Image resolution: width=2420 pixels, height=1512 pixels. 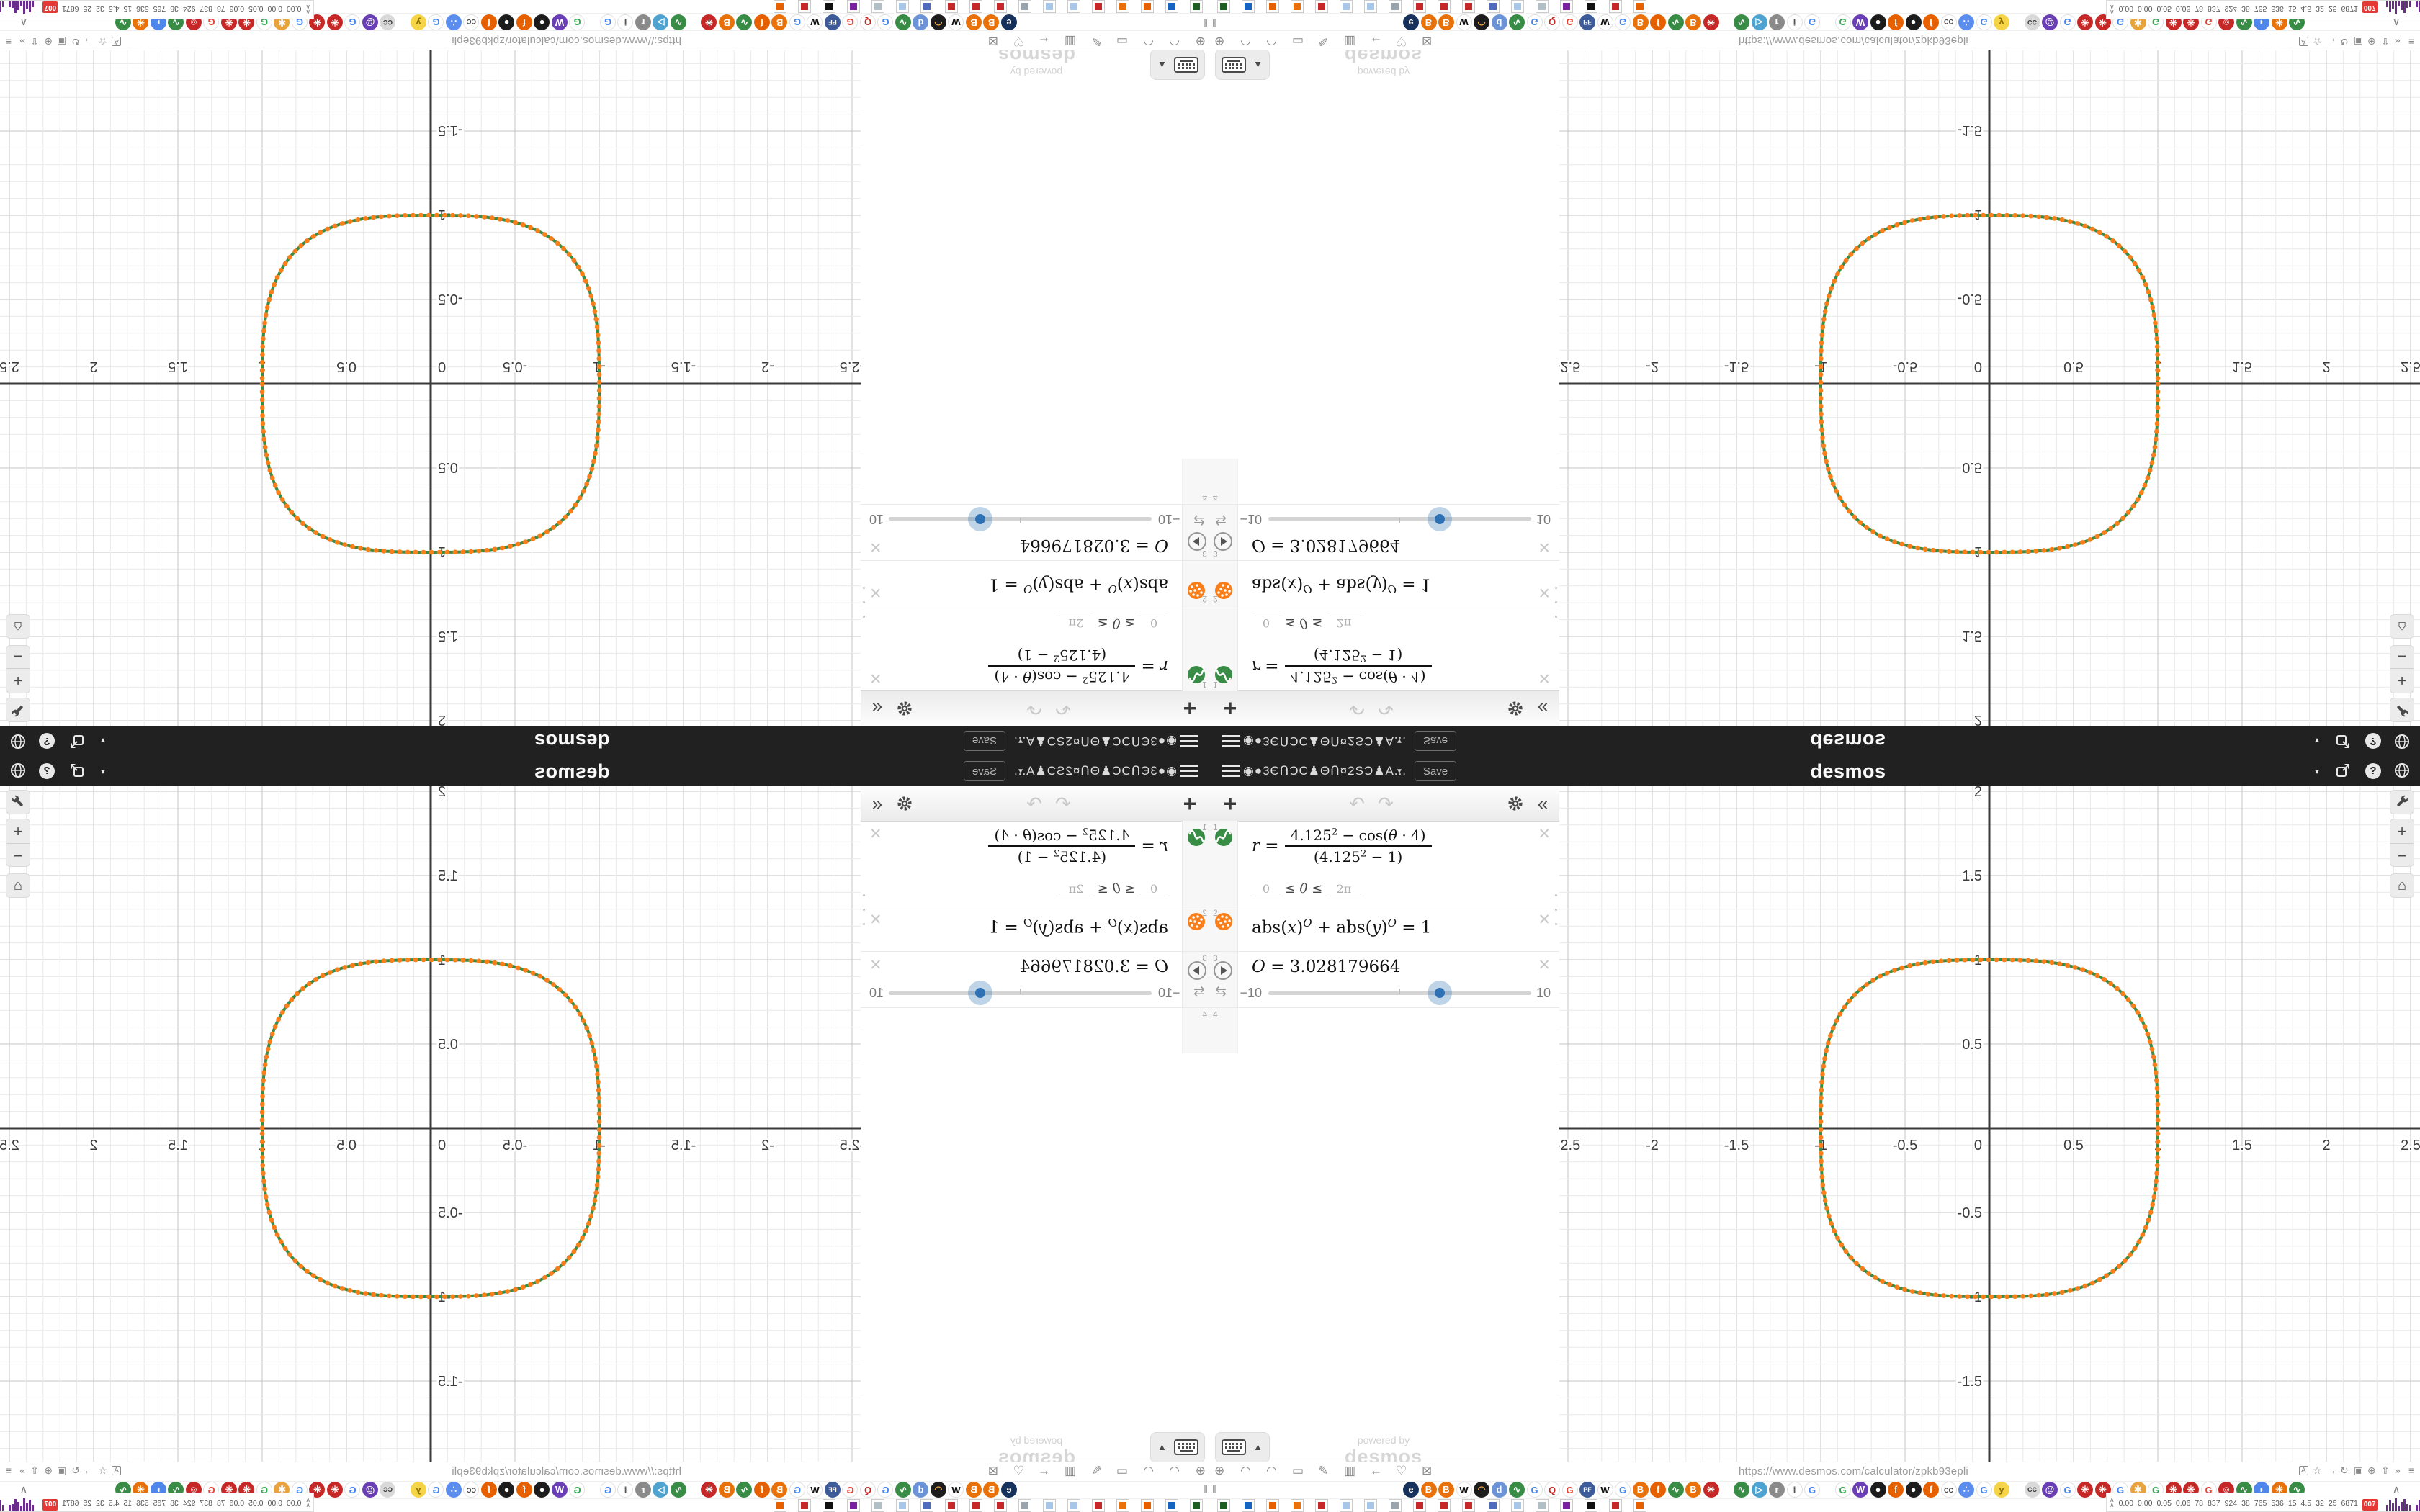 What do you see at coordinates (661, 1490) in the screenshot?
I see `bookmark-favicon: ▷` at bounding box center [661, 1490].